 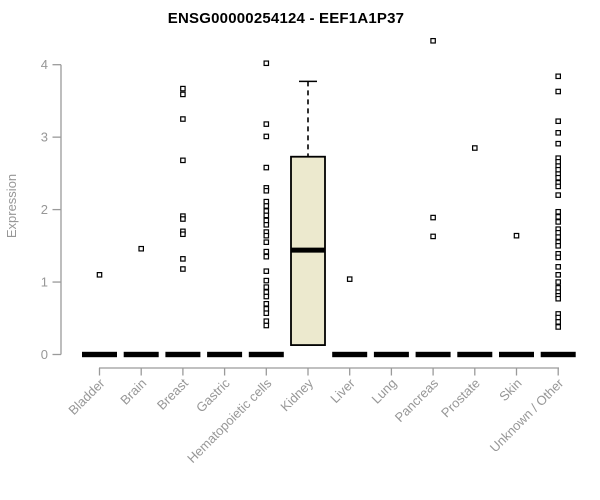 I want to click on x-category-label-kidney: Kidney, so click(x=296, y=394).